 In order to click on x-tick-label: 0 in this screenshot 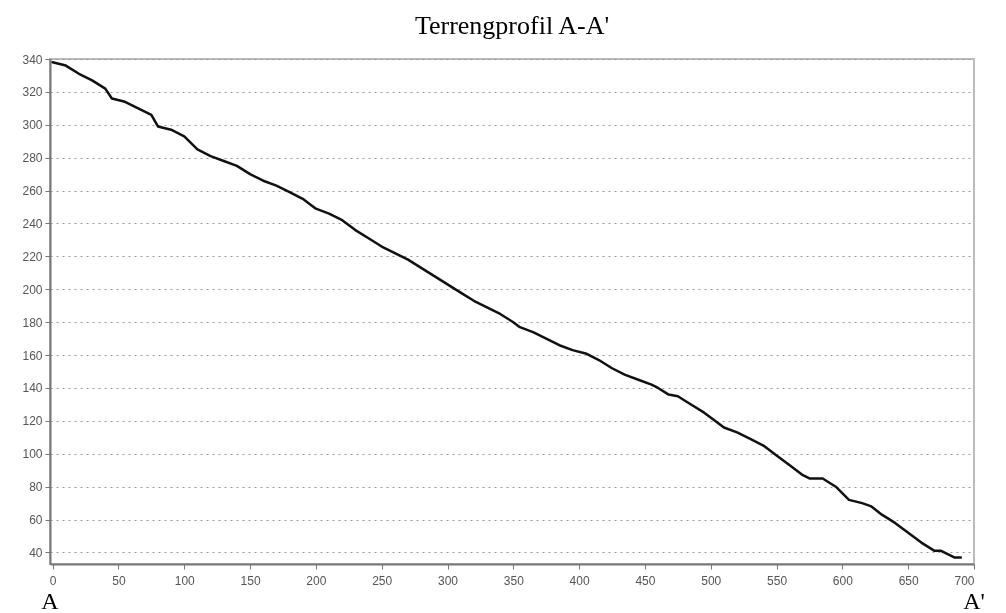, I will do `click(53, 580)`.